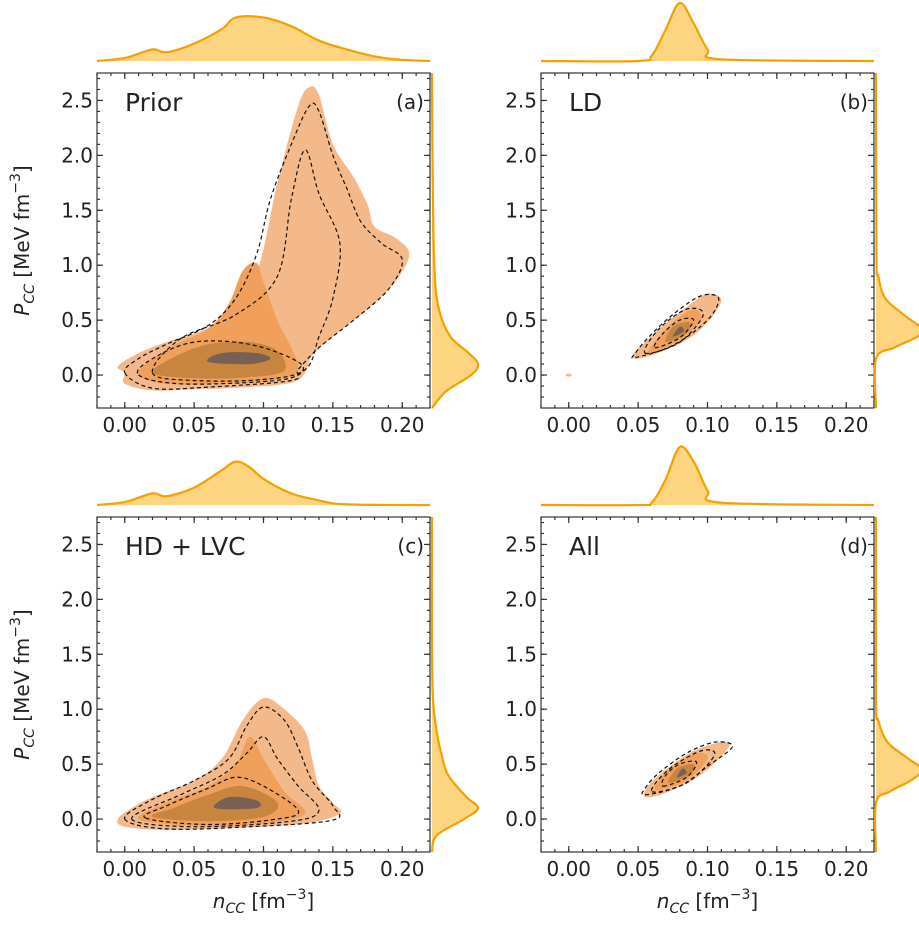  What do you see at coordinates (584, 546) in the screenshot?
I see `panel-title: All` at bounding box center [584, 546].